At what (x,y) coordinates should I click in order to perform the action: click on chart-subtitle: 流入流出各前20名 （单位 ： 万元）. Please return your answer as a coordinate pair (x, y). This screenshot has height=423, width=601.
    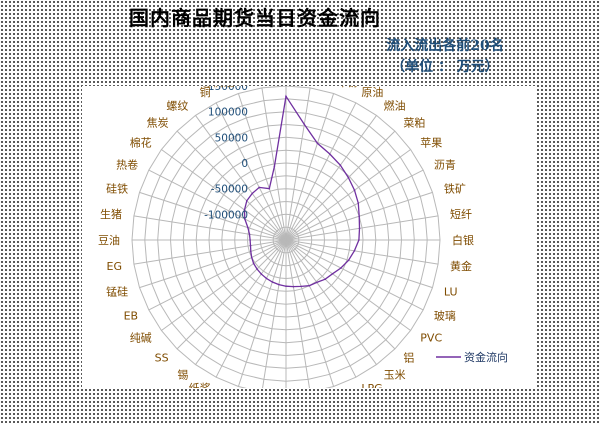
    Looking at the image, I should click on (445, 57).